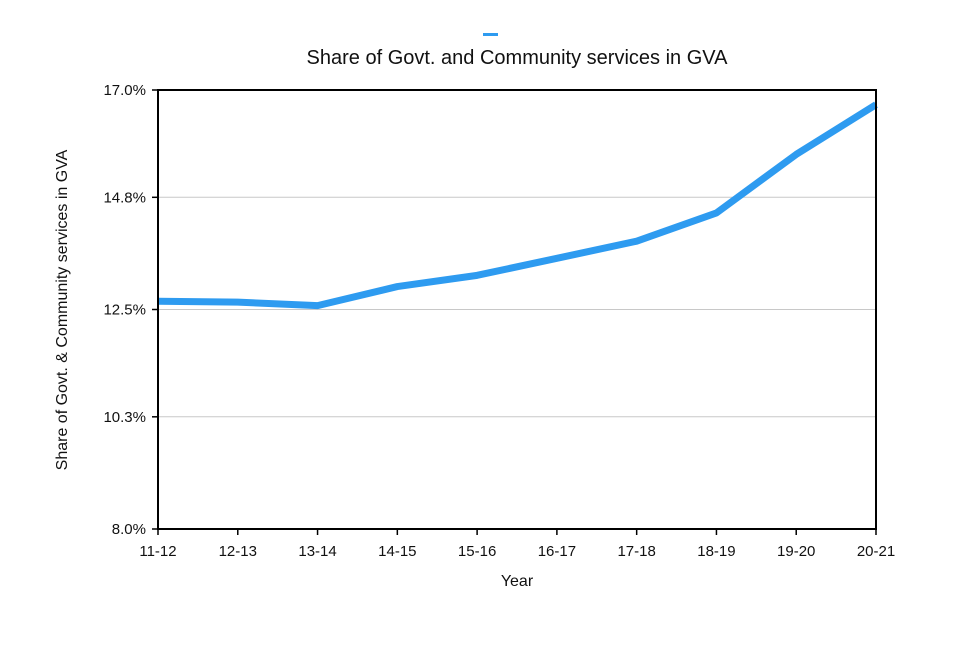  Describe the element at coordinates (157, 551) in the screenshot. I see `x-tick-label: 11-12` at that location.